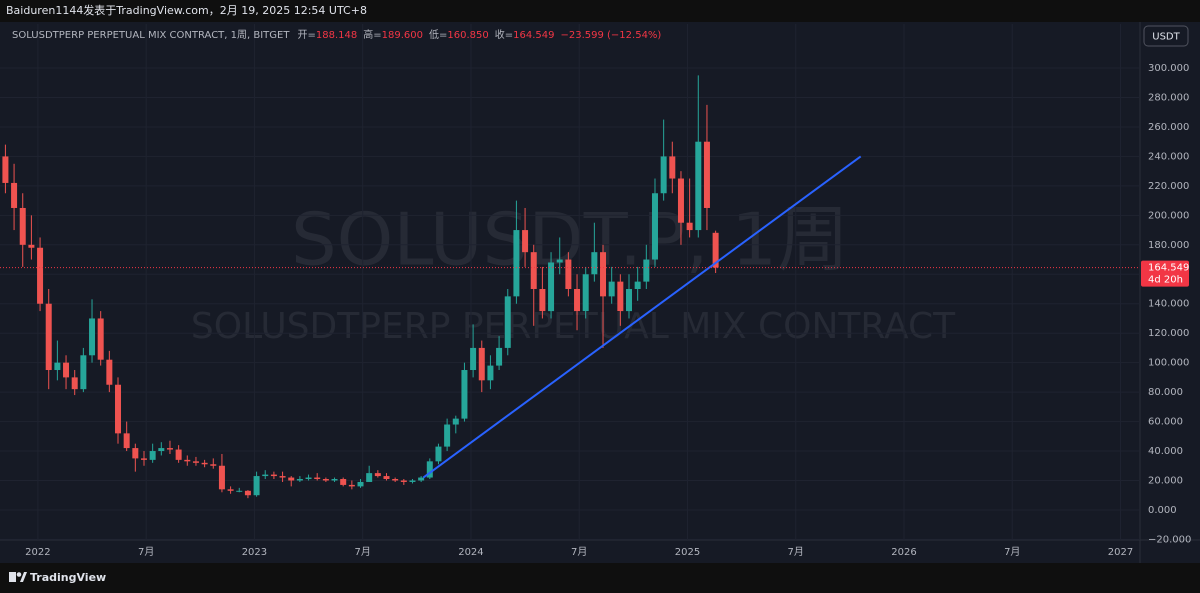  I want to click on y-tick-label: 40.000, so click(1165, 451).